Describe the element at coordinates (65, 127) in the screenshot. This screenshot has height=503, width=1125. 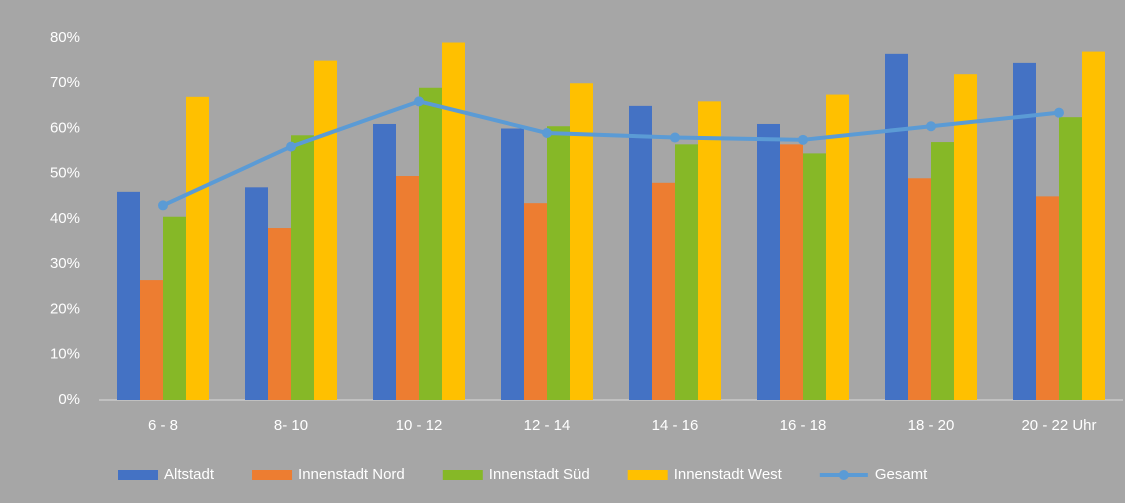
I see `y-tick-label: 60%` at that location.